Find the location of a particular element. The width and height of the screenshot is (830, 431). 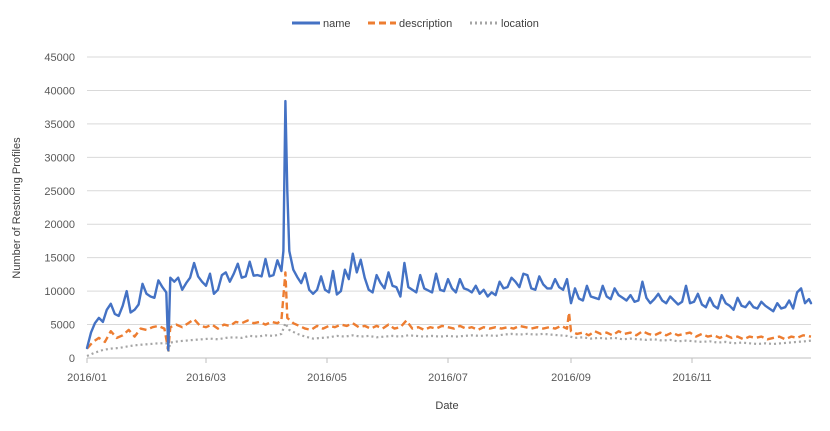

y-tick-label: 25000 is located at coordinates (59, 192).